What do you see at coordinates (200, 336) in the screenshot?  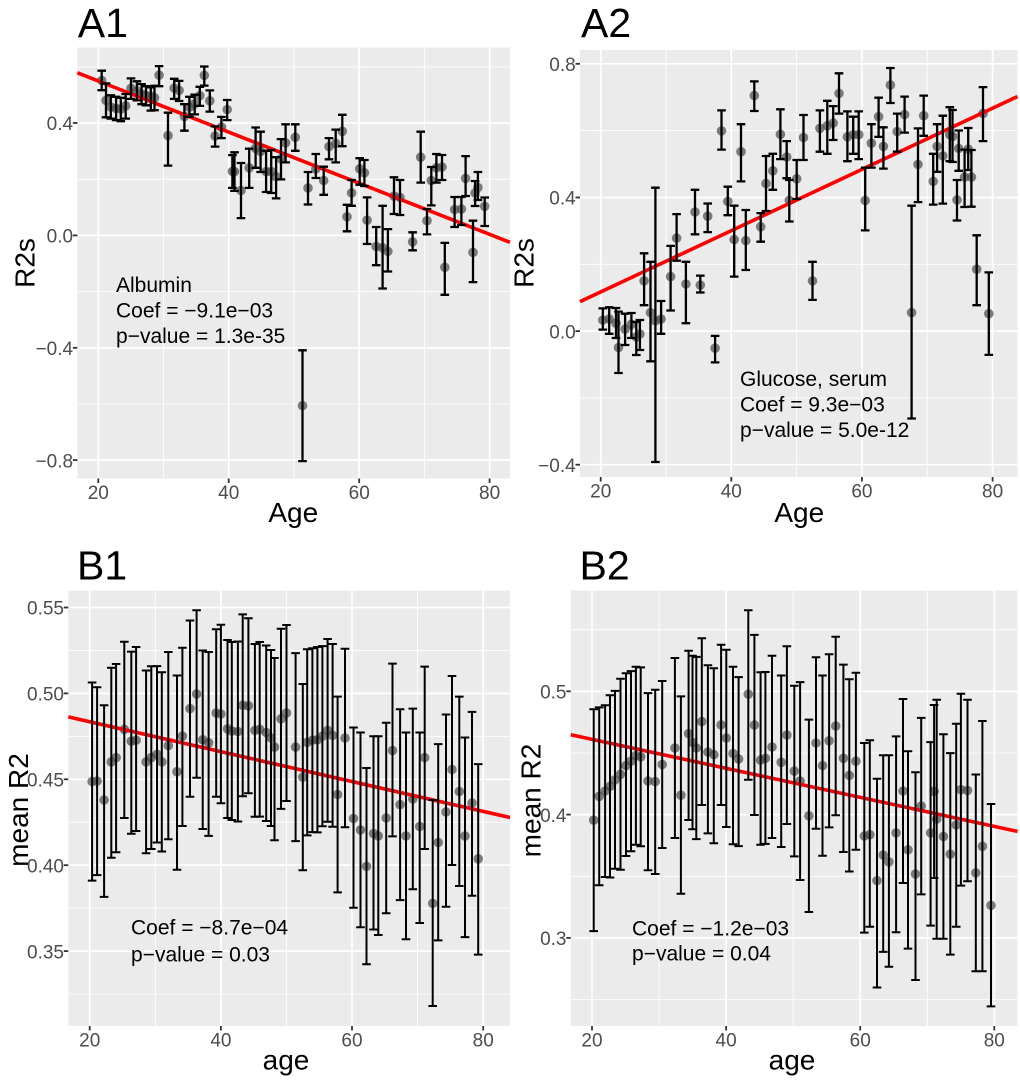 I see `svg-text: p−value = 1.3e-35` at bounding box center [200, 336].